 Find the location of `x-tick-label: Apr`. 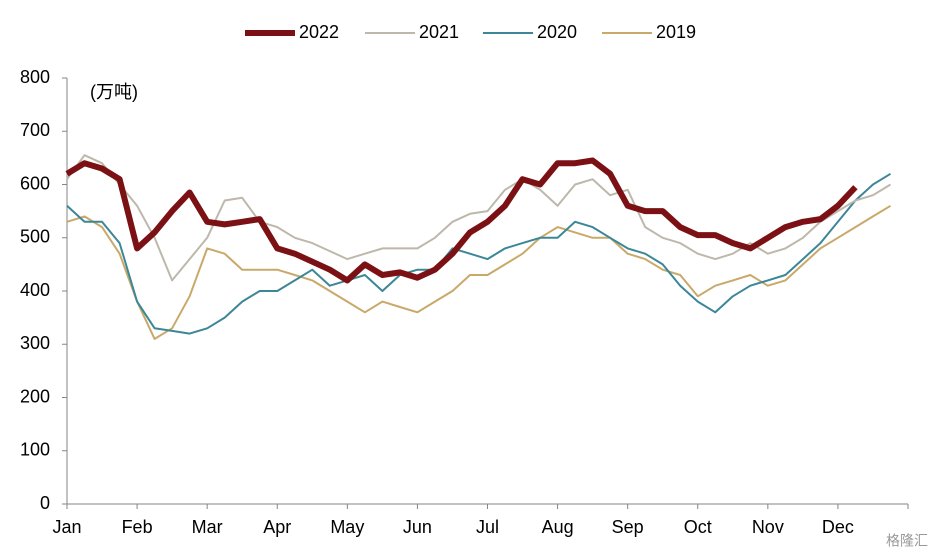

x-tick-label: Apr is located at coordinates (277, 527).